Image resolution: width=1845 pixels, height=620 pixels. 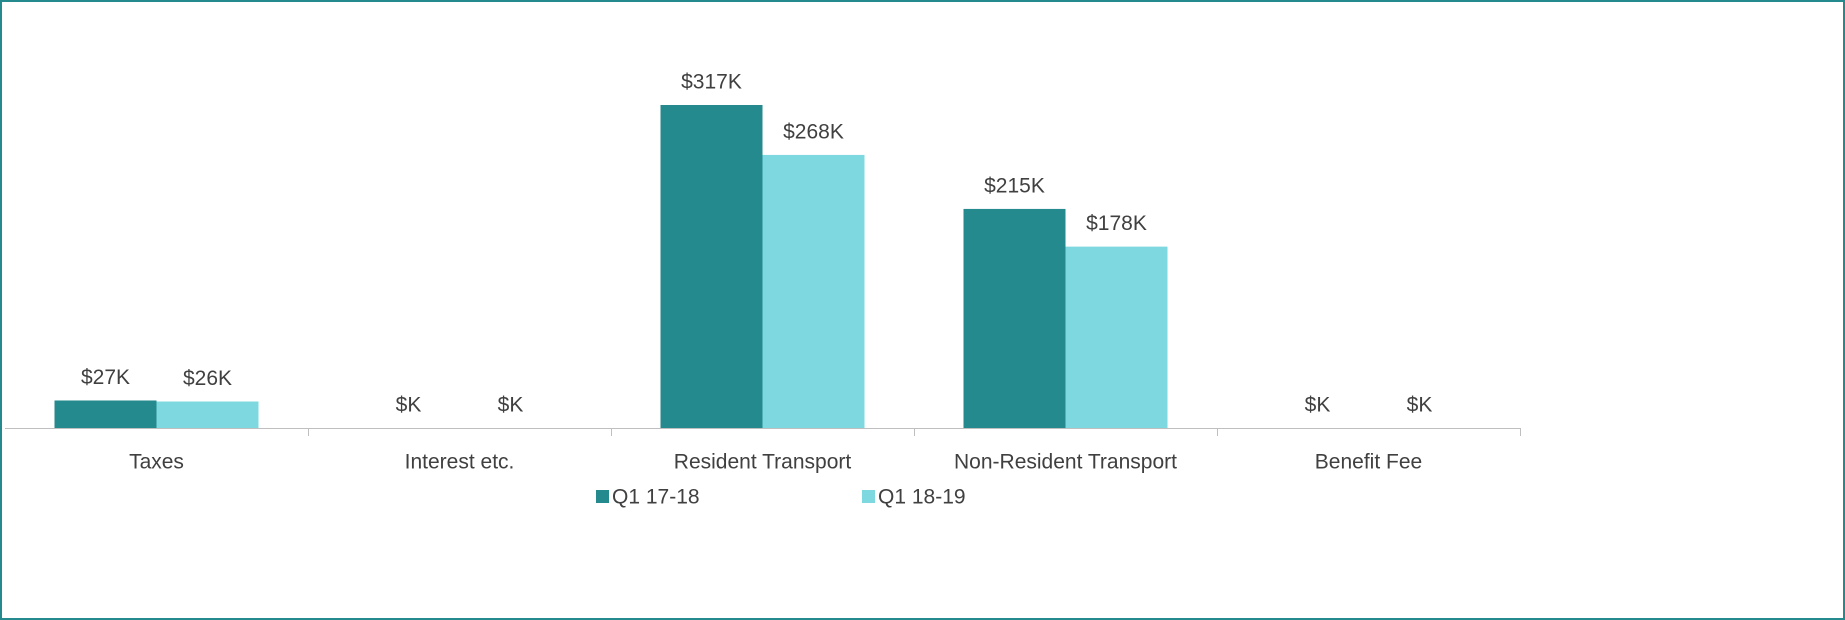 What do you see at coordinates (1014, 185) in the screenshot?
I see `data-label: $215K` at bounding box center [1014, 185].